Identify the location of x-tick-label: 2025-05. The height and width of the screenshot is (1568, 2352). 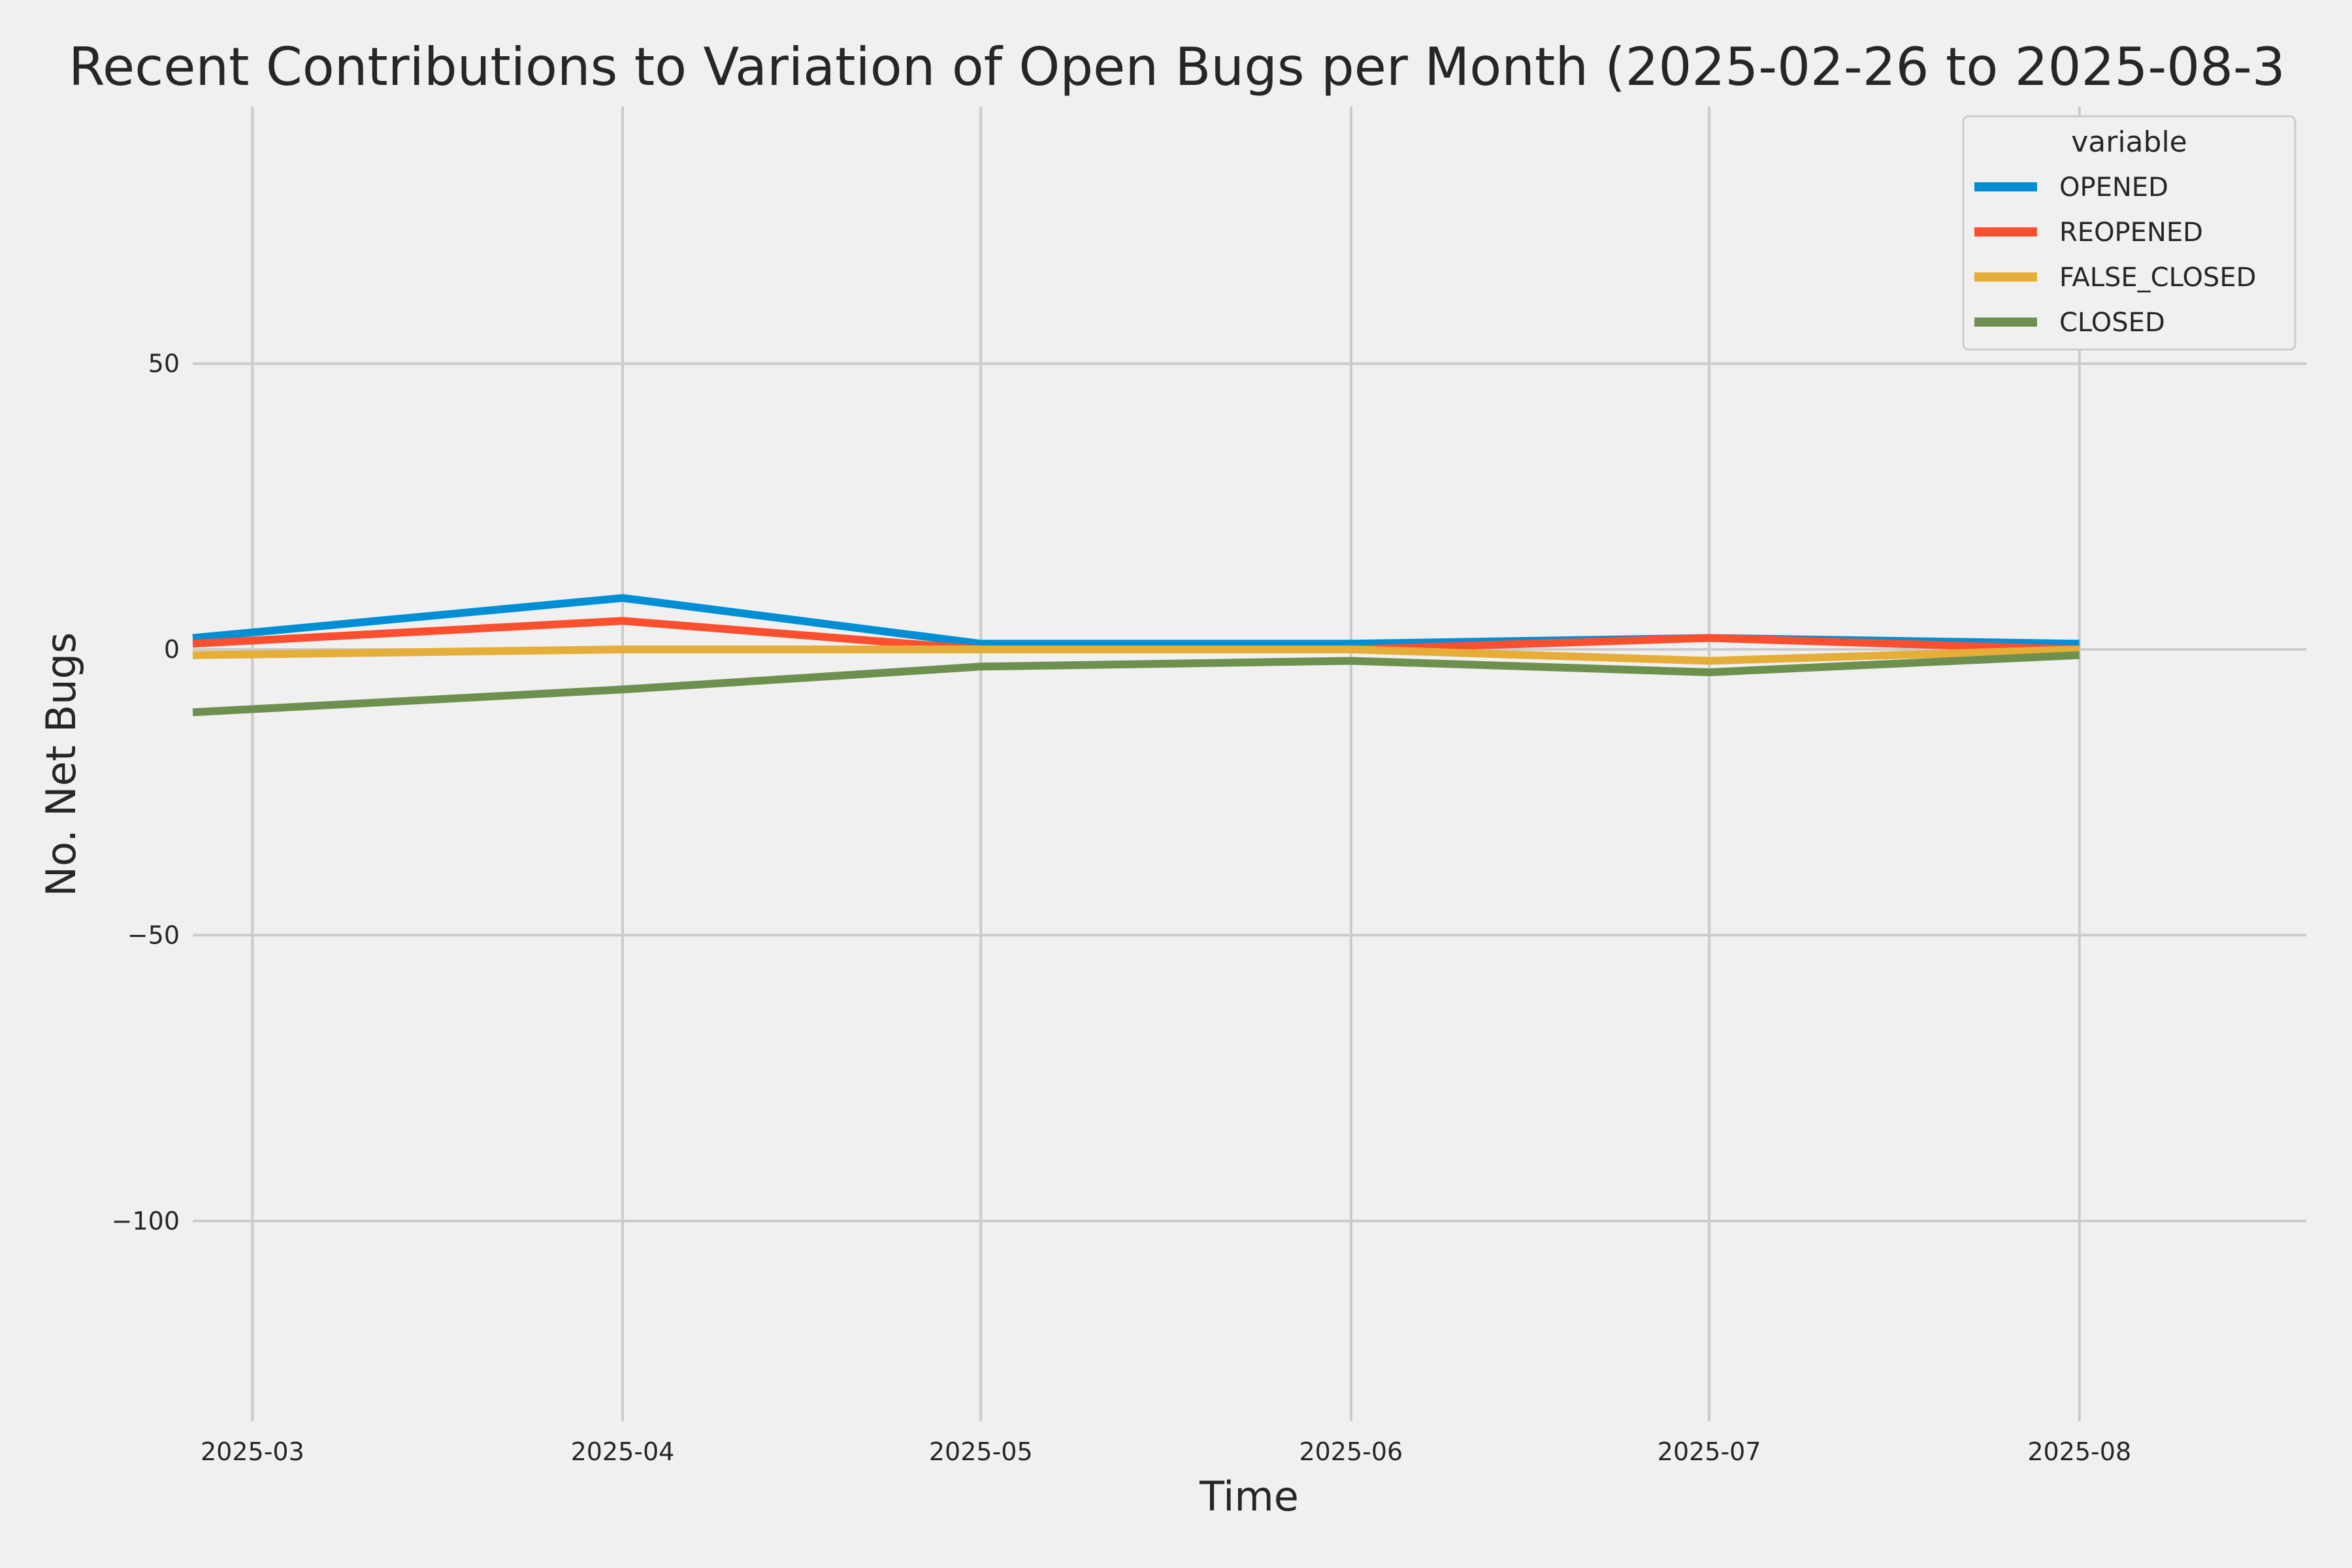
(981, 1451).